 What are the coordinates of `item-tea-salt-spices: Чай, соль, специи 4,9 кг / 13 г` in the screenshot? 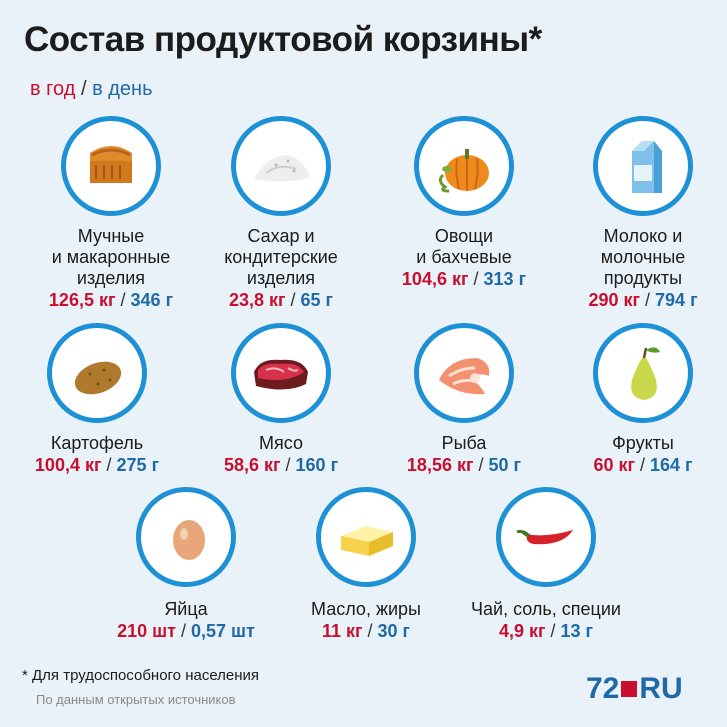 It's located at (546, 564).